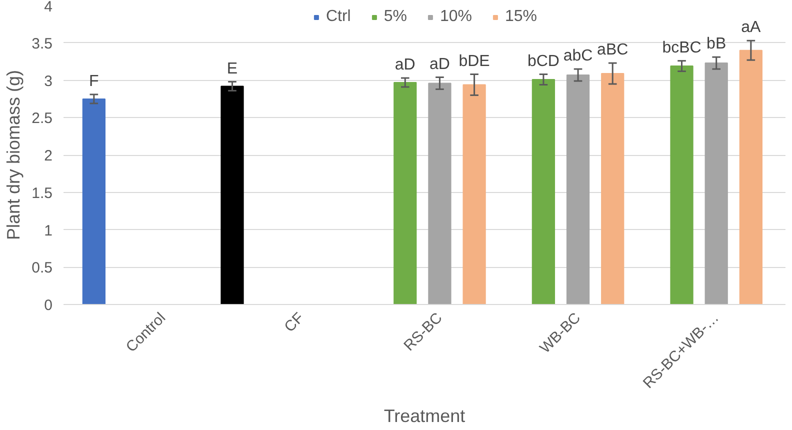  Describe the element at coordinates (338, 17) in the screenshot. I see `legend-label: Ctrl` at that location.